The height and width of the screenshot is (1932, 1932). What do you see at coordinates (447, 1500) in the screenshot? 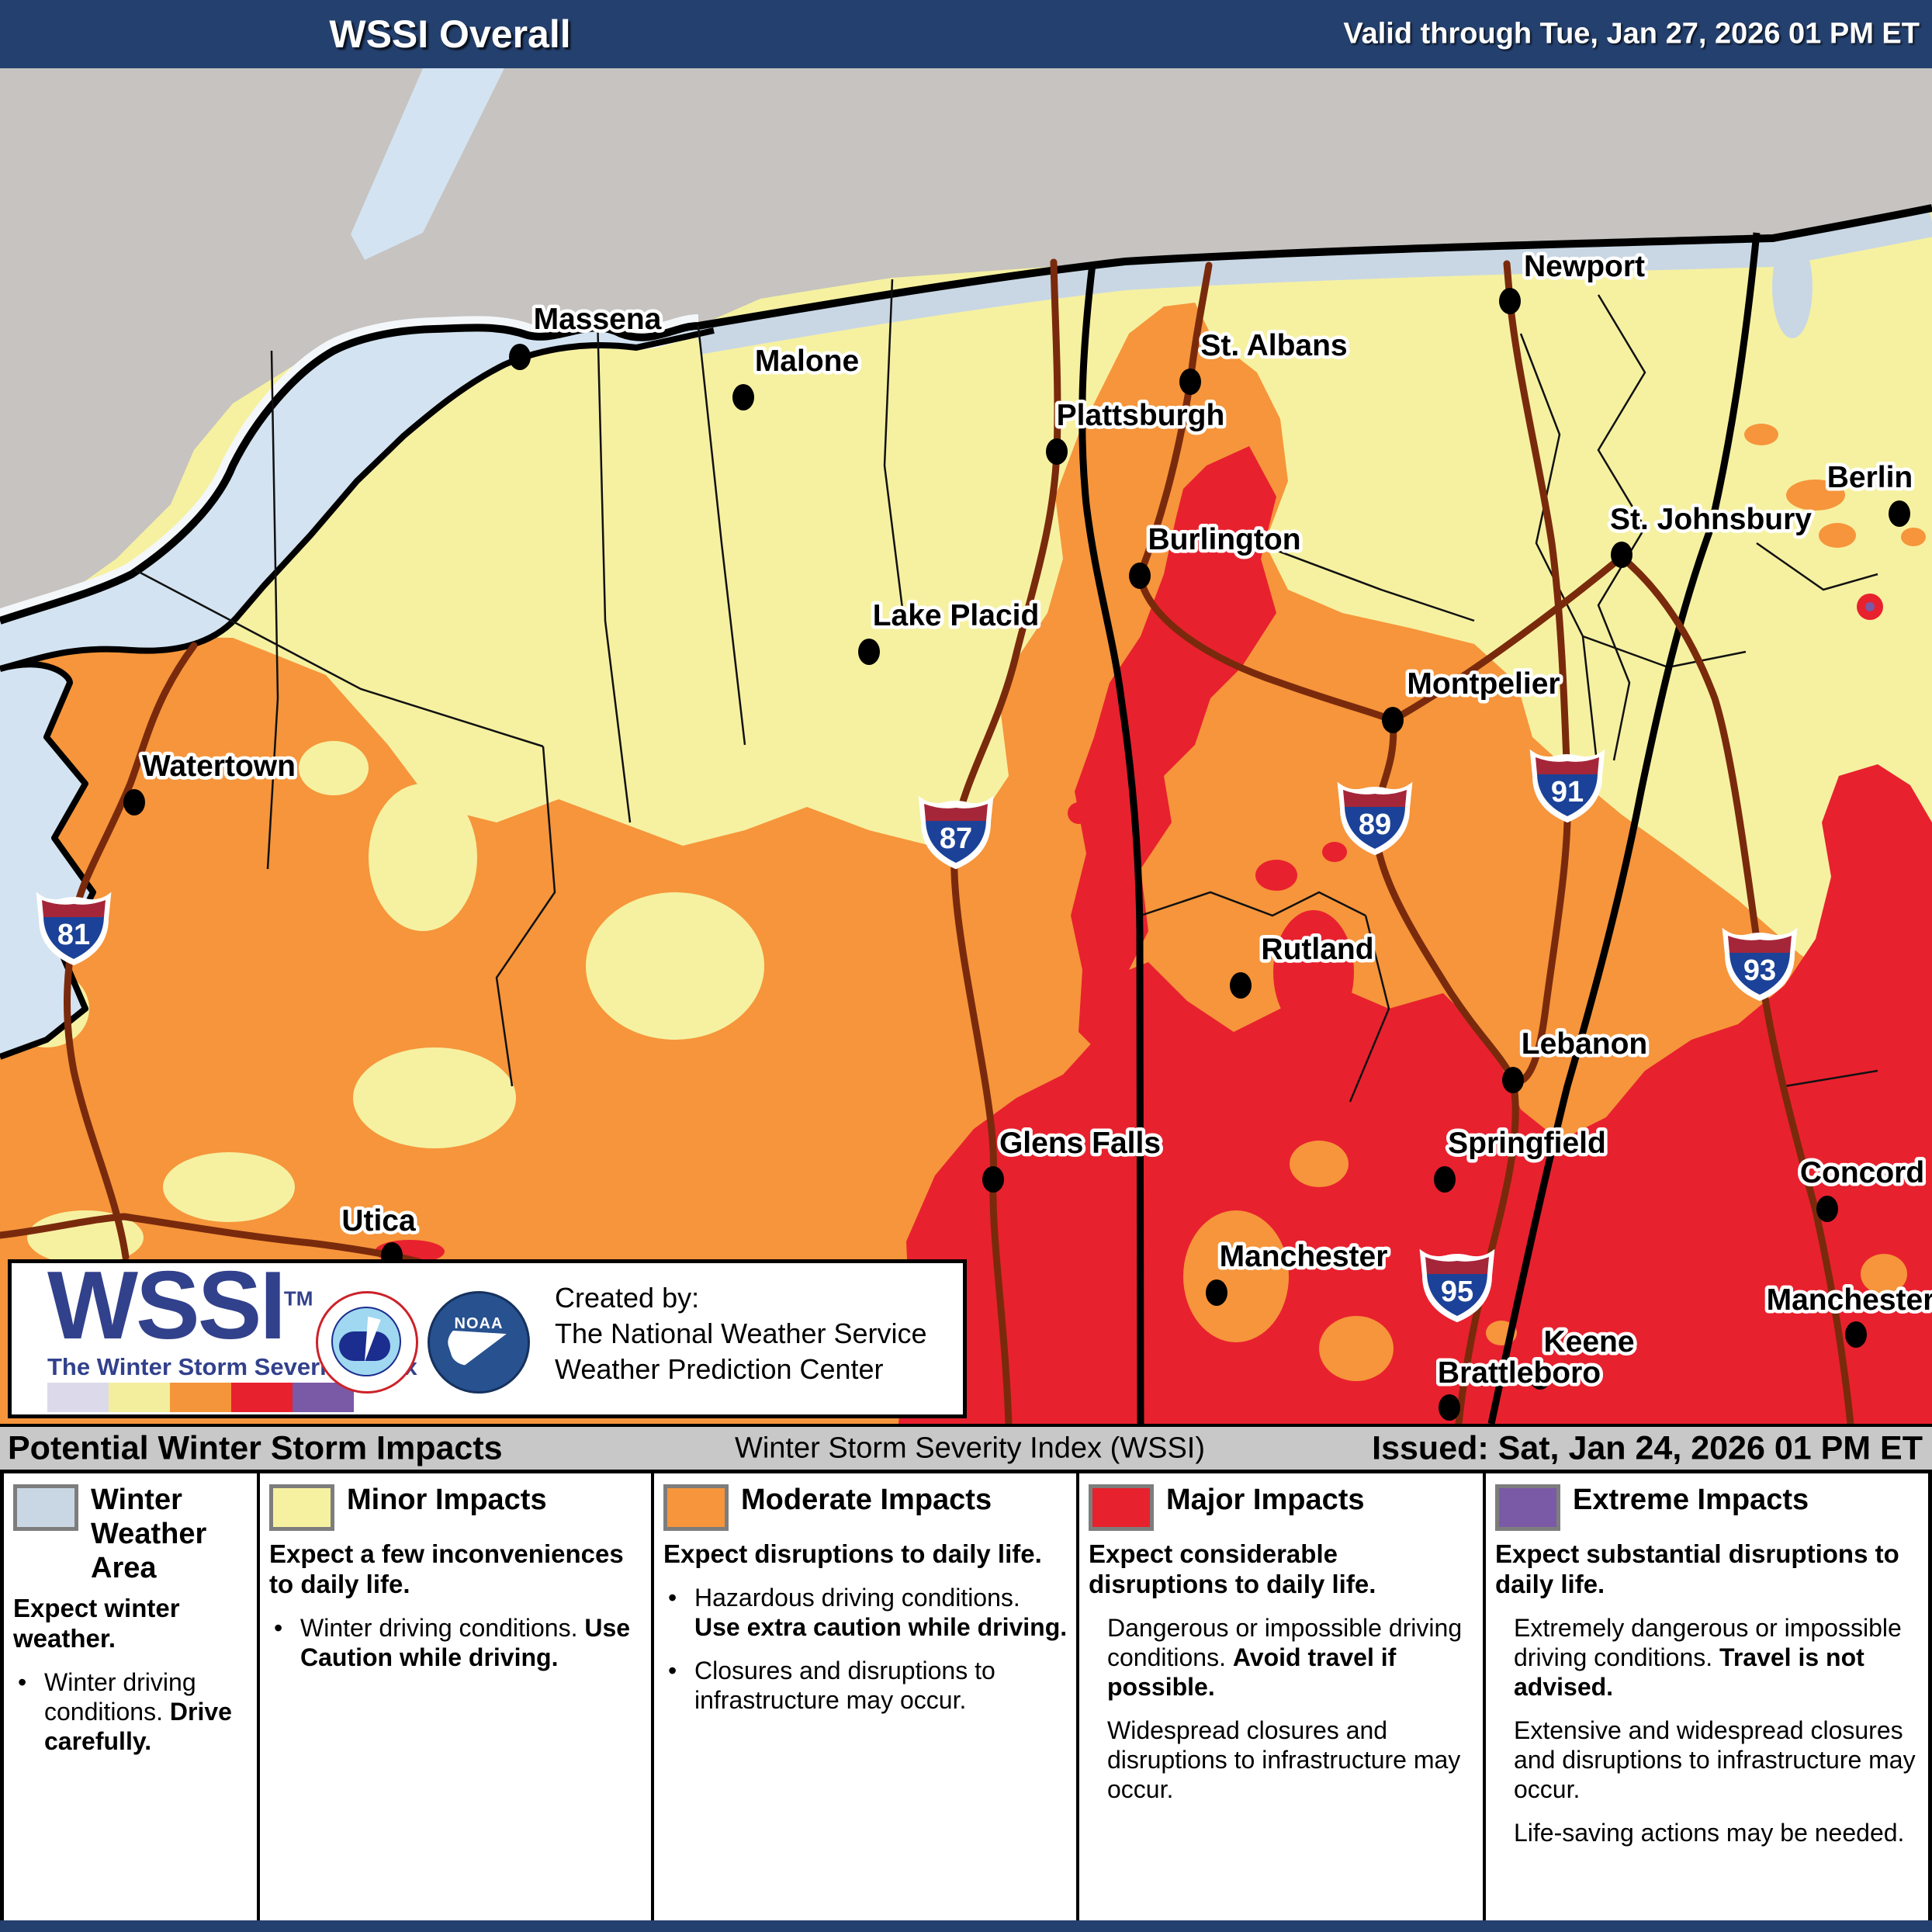
I see `legend-title: Minor Impacts` at bounding box center [447, 1500].